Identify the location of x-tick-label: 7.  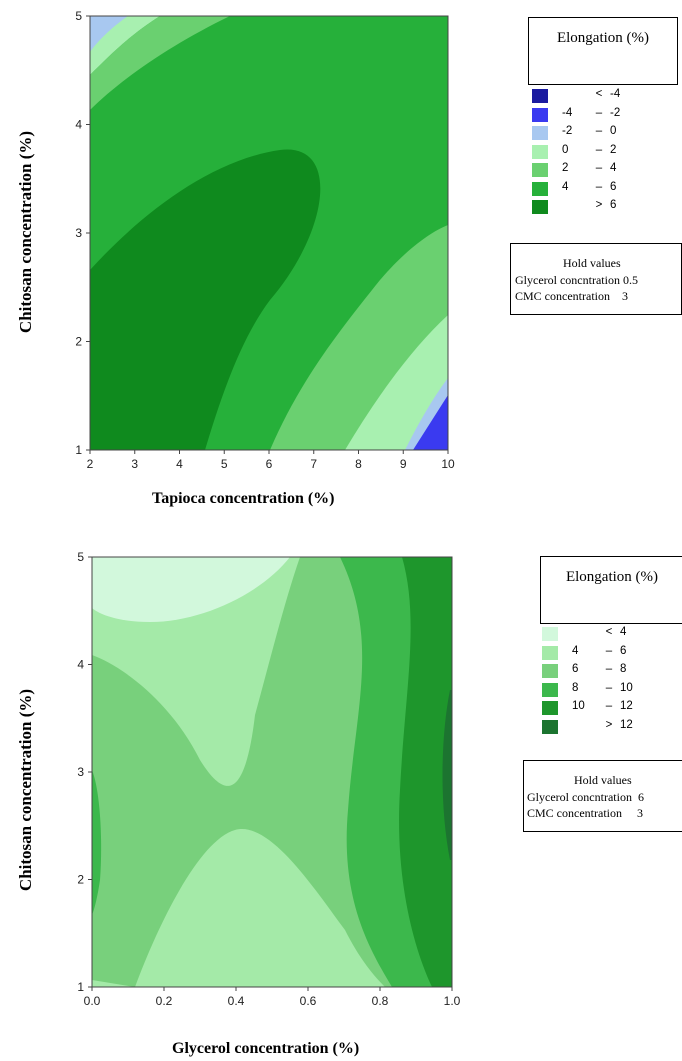
(313, 464).